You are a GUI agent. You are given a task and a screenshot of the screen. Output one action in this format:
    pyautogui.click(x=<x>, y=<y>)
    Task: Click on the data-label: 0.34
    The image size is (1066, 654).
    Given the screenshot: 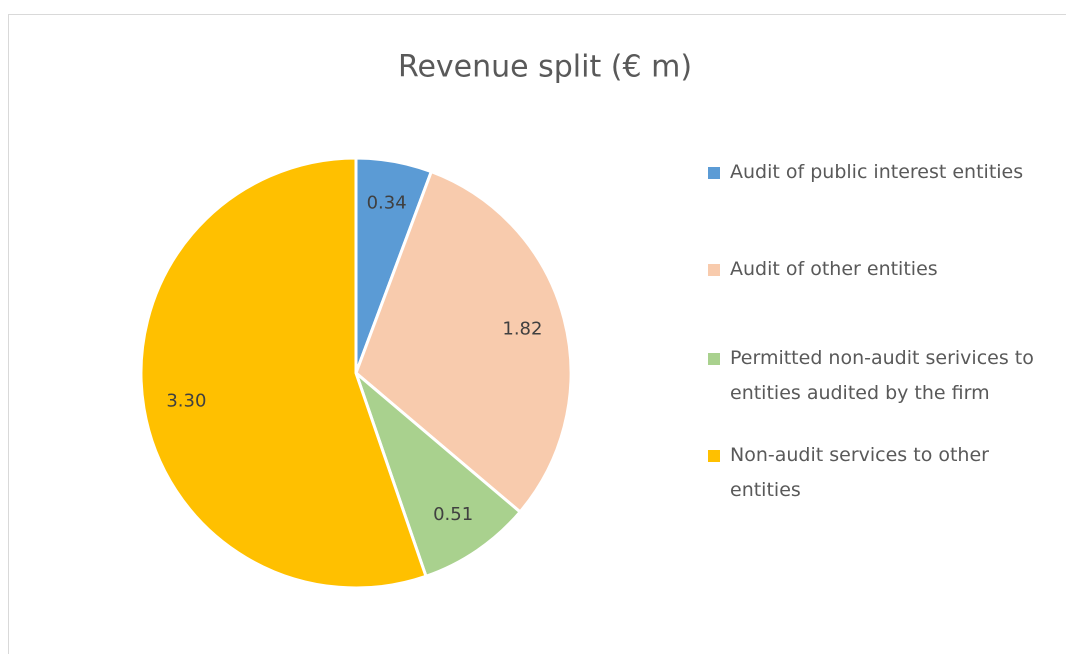 What is the action you would take?
    pyautogui.click(x=387, y=203)
    